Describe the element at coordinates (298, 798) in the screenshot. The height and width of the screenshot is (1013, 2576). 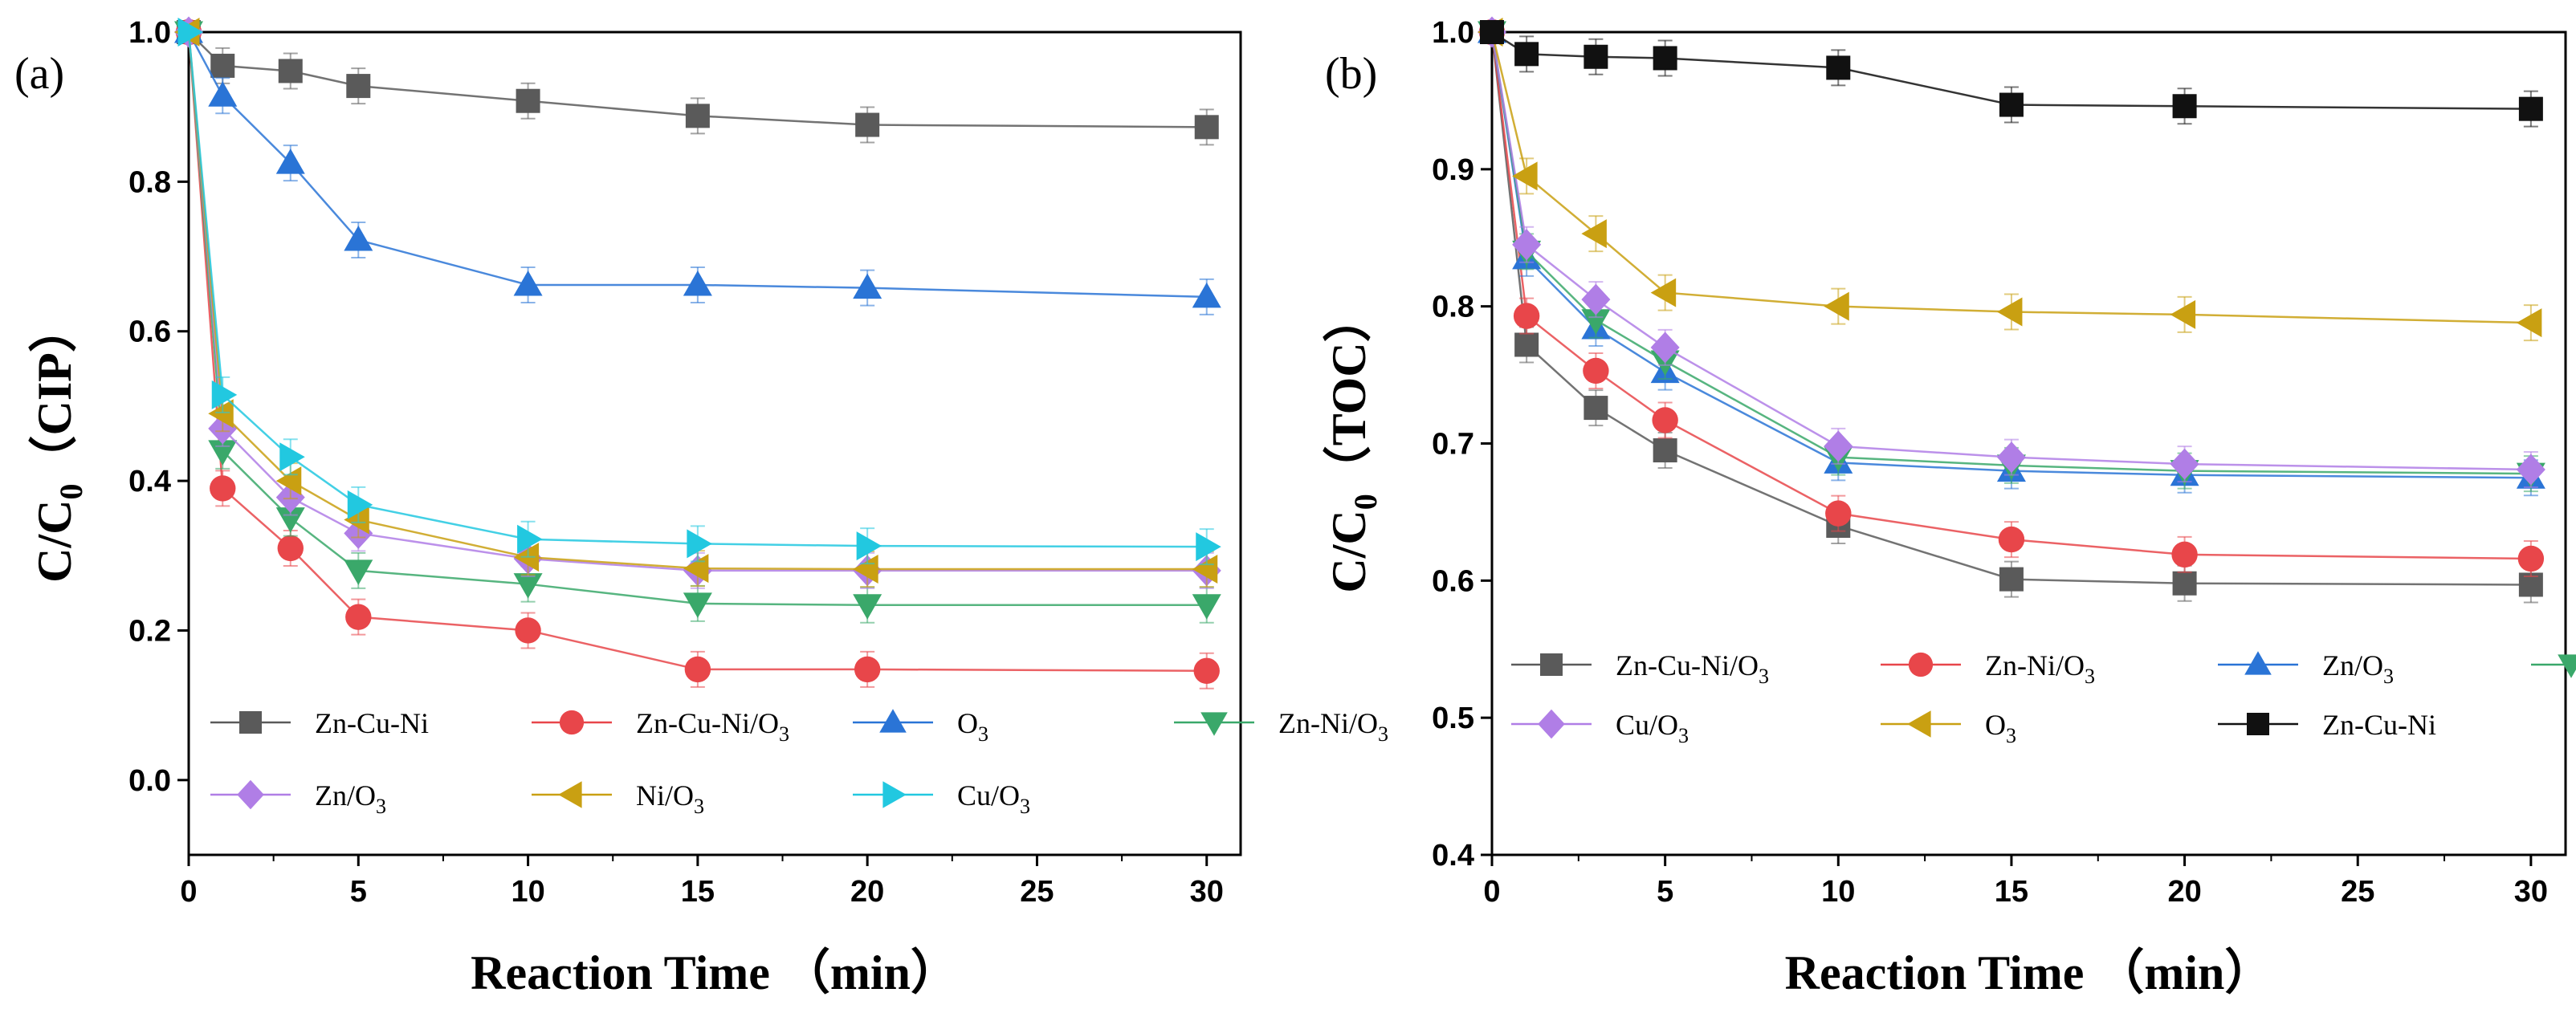
I see `legend-item: Zn/O3` at that location.